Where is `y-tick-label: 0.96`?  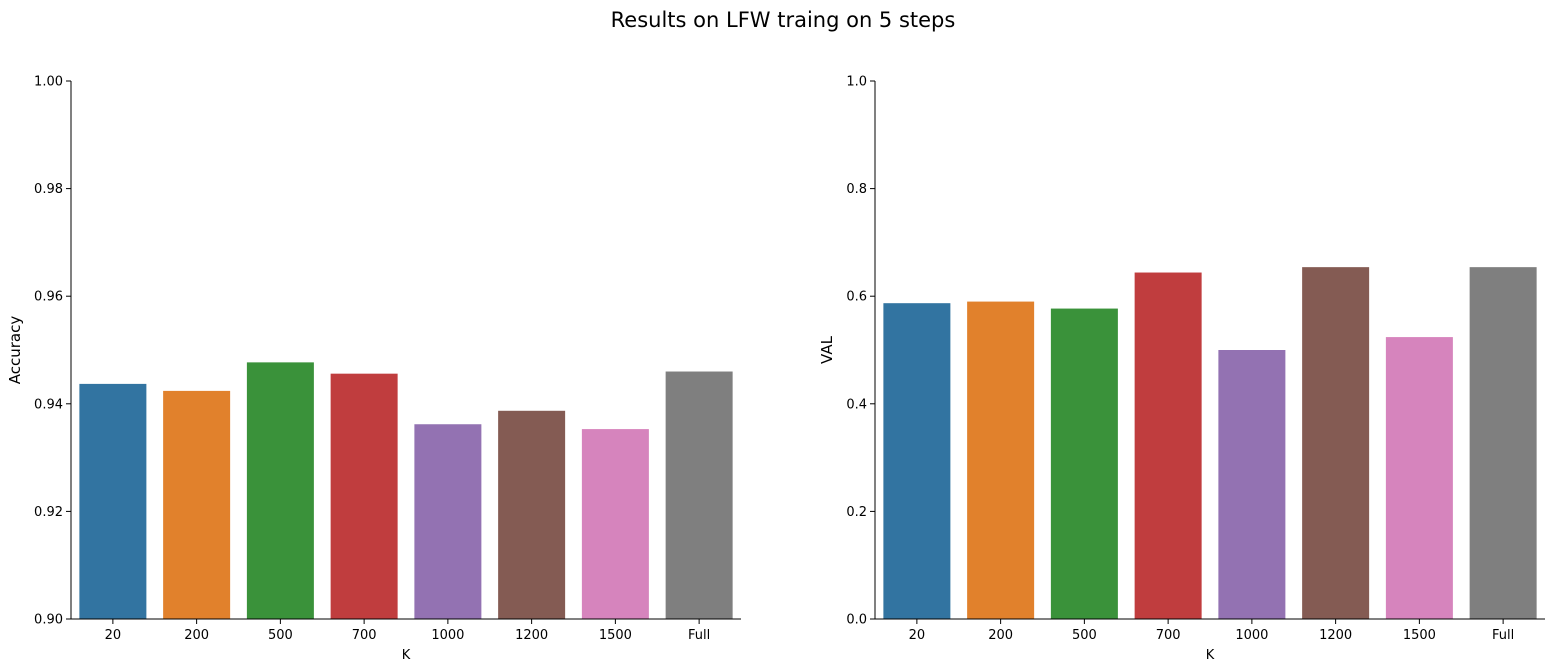
y-tick-label: 0.96 is located at coordinates (48, 297).